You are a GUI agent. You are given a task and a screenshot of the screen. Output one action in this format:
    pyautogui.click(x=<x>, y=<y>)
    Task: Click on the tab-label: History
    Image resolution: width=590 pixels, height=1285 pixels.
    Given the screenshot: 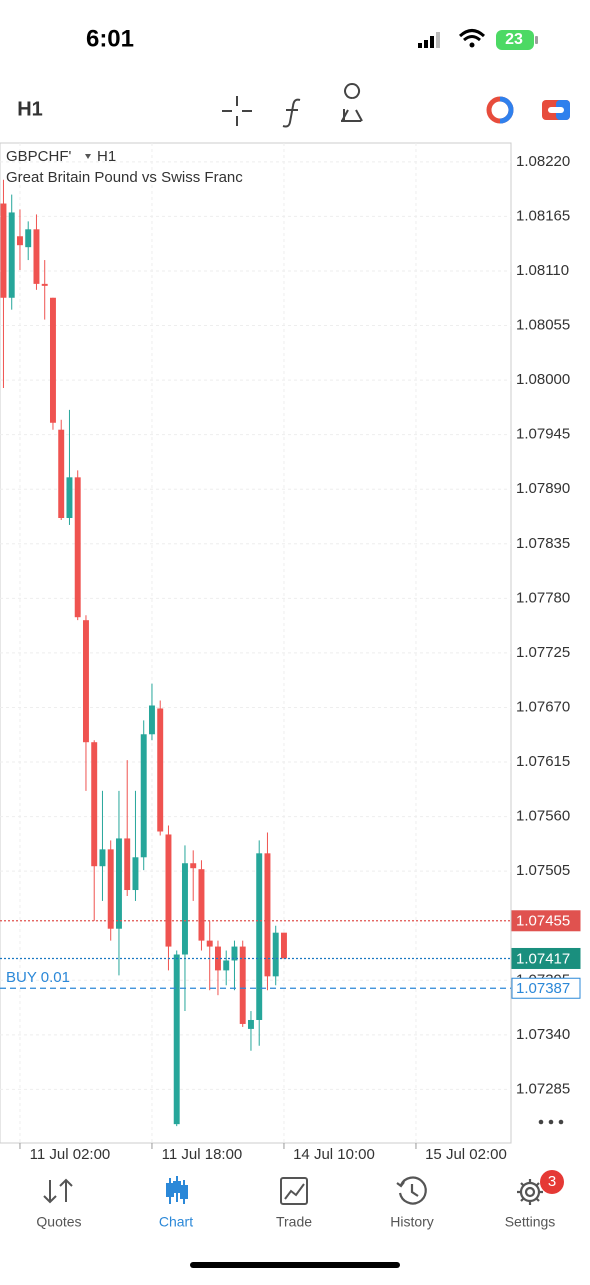 What is the action you would take?
    pyautogui.click(x=412, y=1222)
    